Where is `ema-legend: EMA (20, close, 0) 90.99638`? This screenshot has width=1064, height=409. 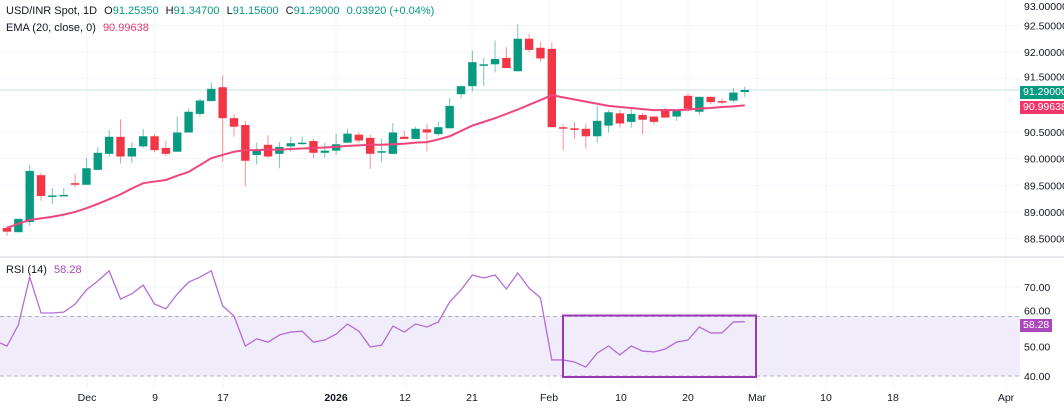 ema-legend: EMA (20, close, 0) 90.99638 is located at coordinates (79, 28).